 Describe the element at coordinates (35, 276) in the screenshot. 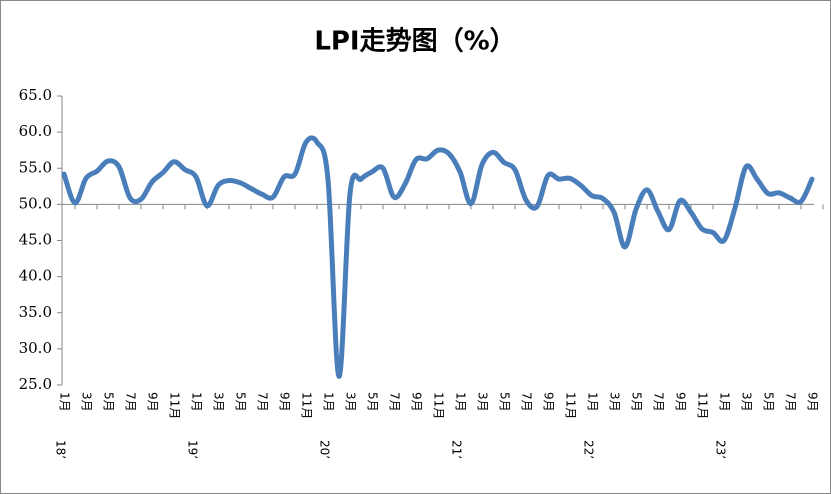

I see `y-tick-label: 40.0` at that location.